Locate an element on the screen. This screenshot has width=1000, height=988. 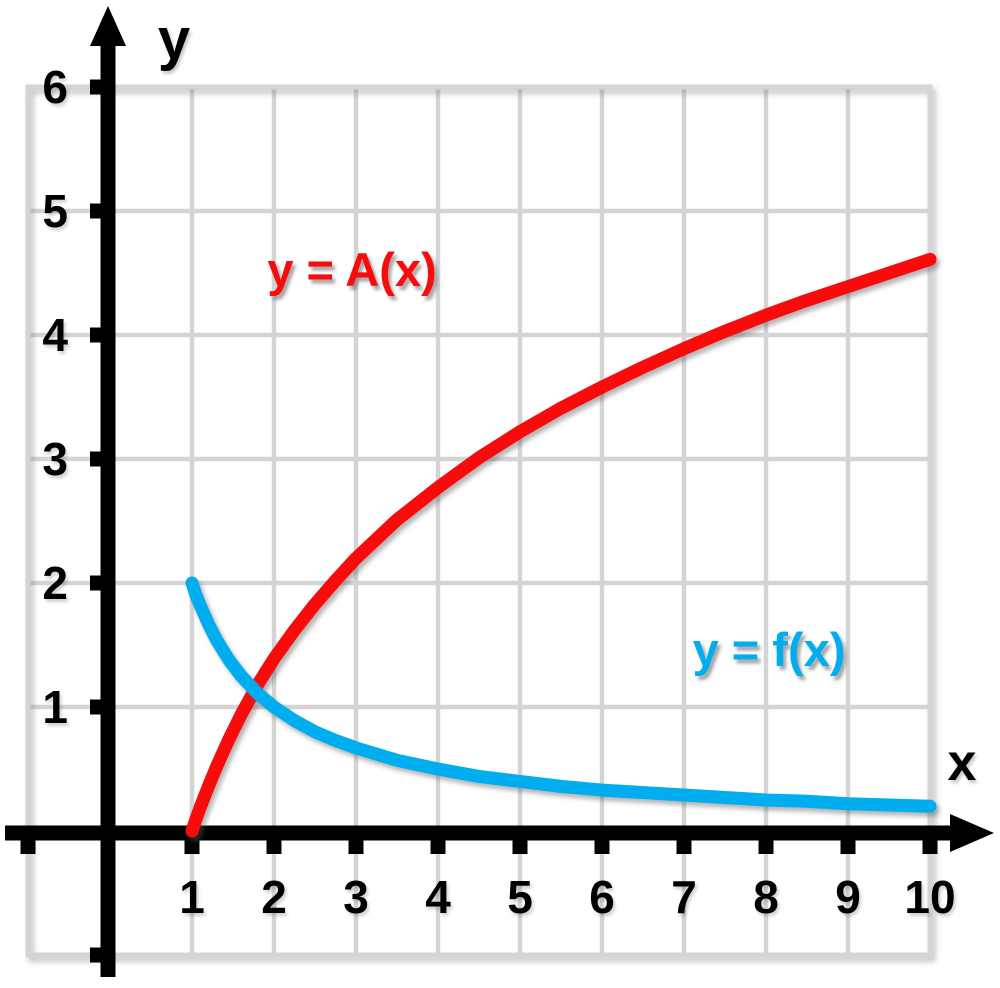
x-tick-label: 3 is located at coordinates (356, 897).